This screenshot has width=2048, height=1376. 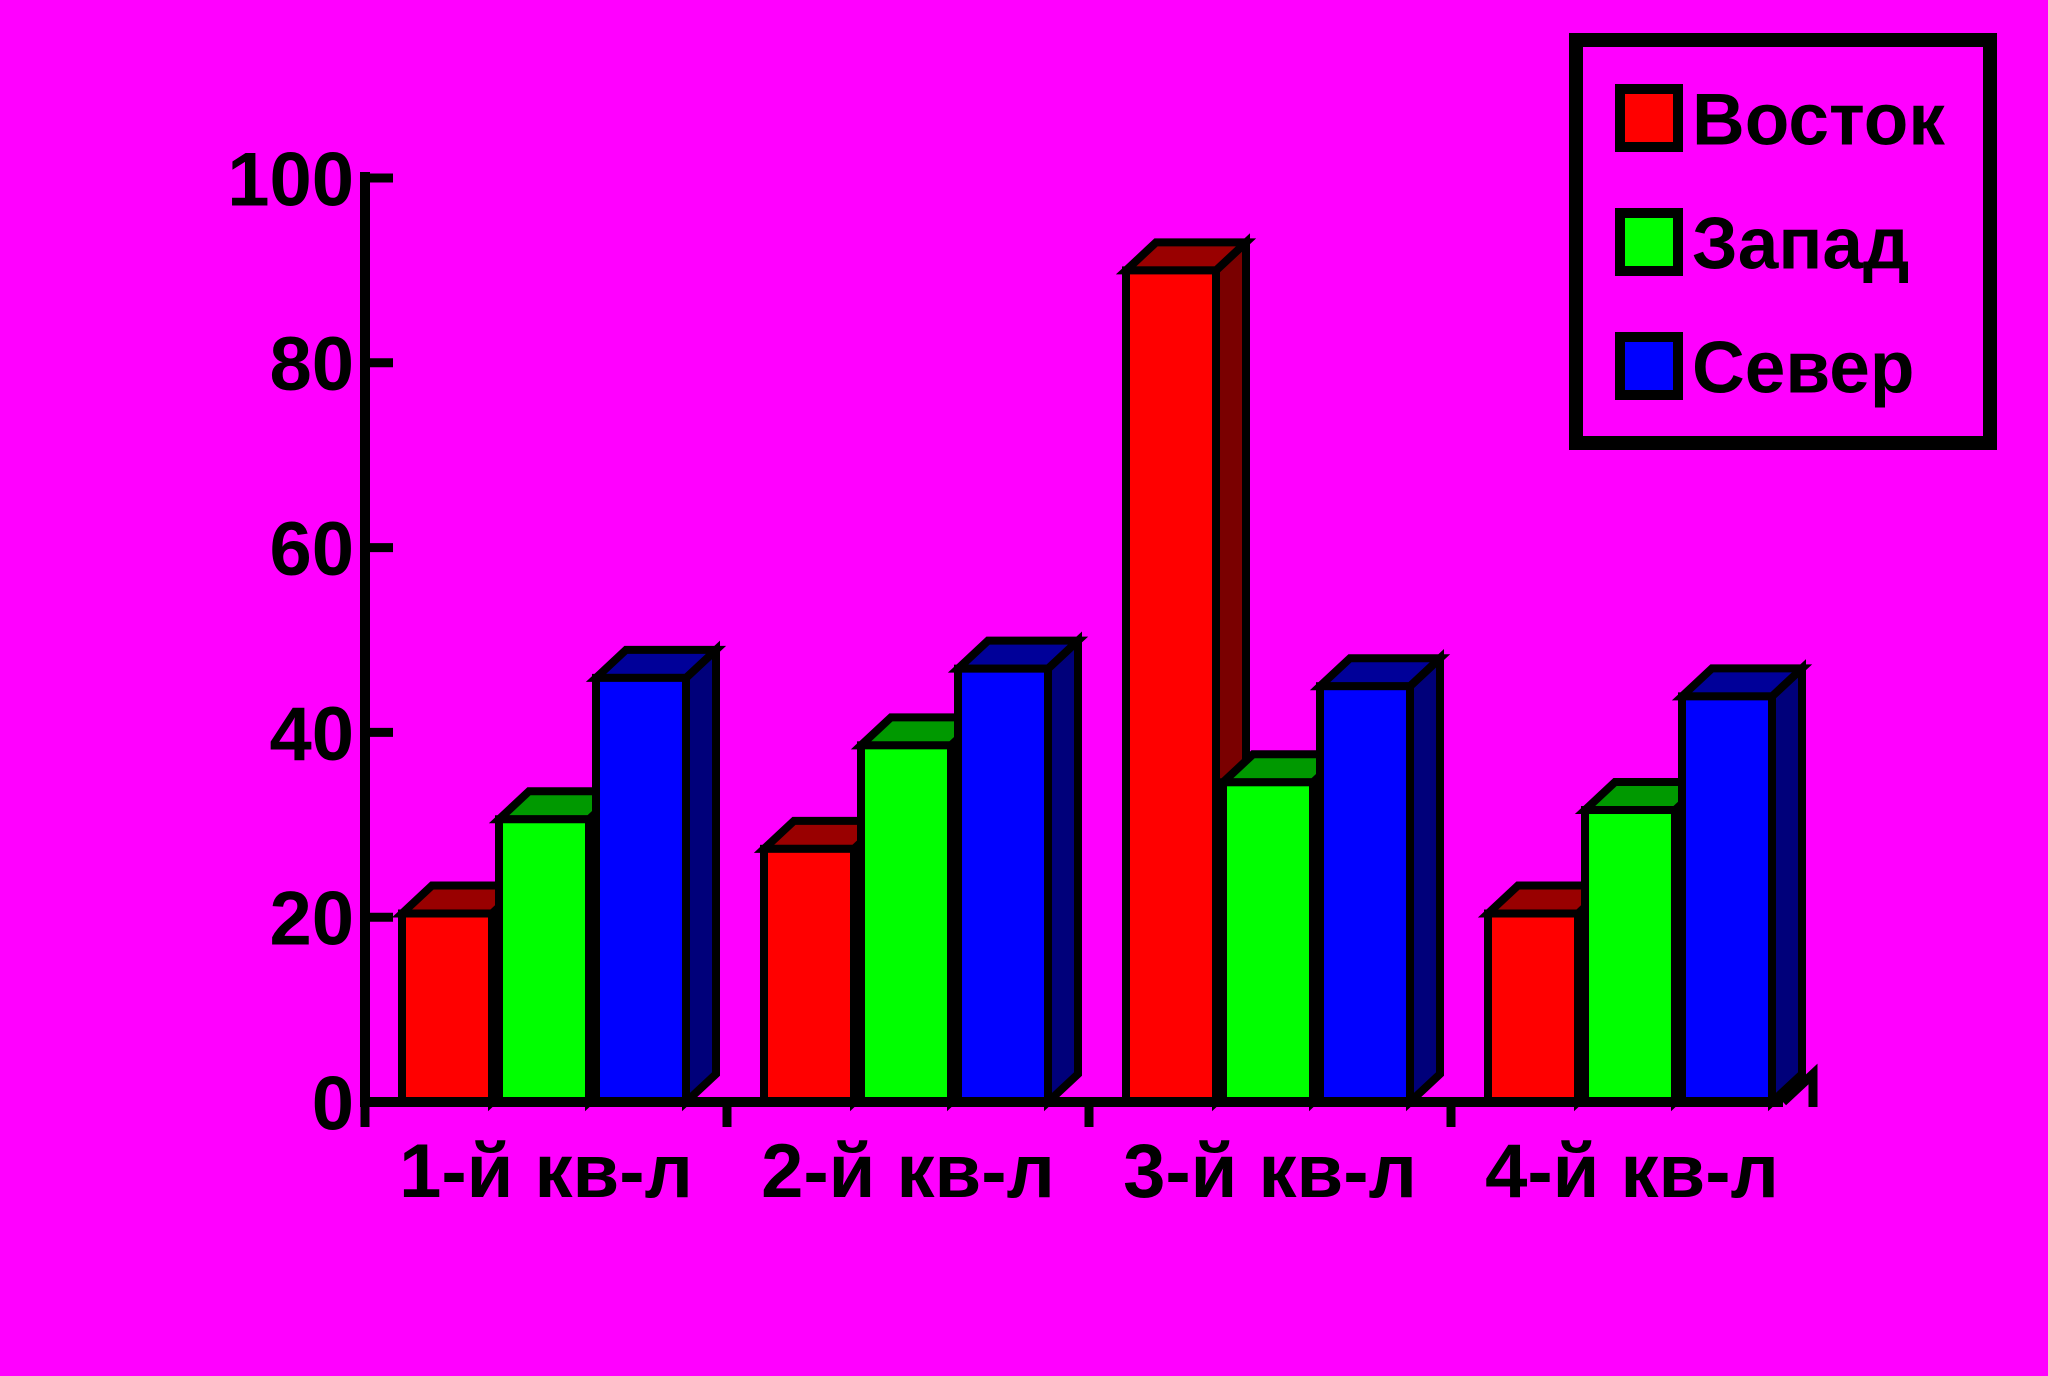 I want to click on legend-label-east: Восток, so click(x=1818, y=119).